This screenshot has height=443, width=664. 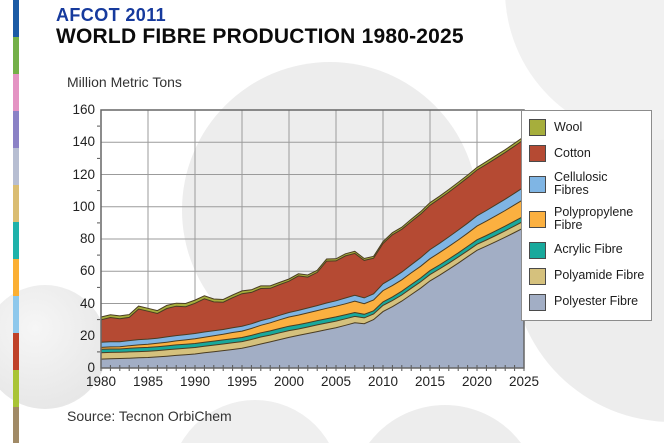 What do you see at coordinates (87, 335) in the screenshot?
I see `y-tick-label: 20` at bounding box center [87, 335].